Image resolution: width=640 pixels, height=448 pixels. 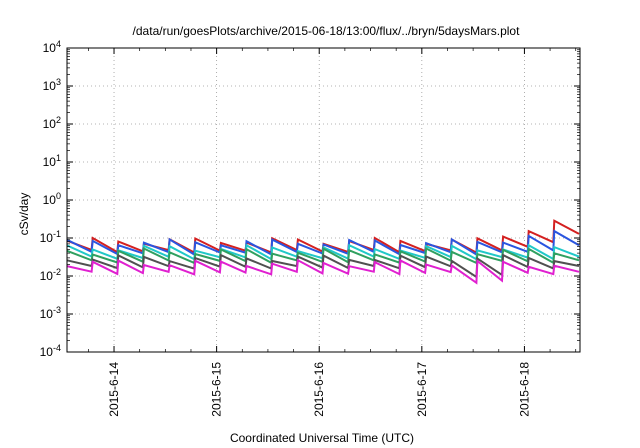 I want to click on x-tick-label: 2015-6-18, so click(x=524, y=389).